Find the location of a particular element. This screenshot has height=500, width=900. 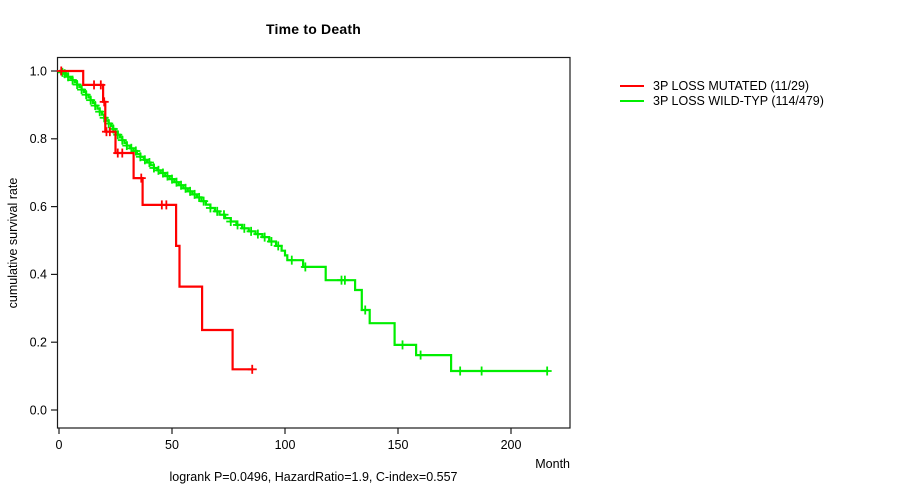

x-tick-label: 0 is located at coordinates (59, 445).